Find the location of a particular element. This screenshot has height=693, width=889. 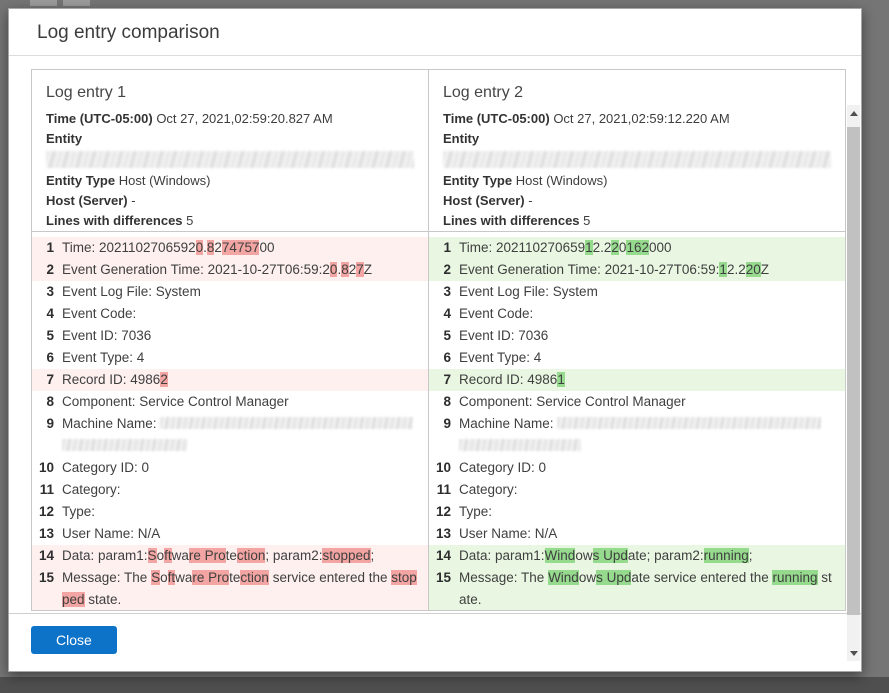

scroll-down-button is located at coordinates (853, 653).